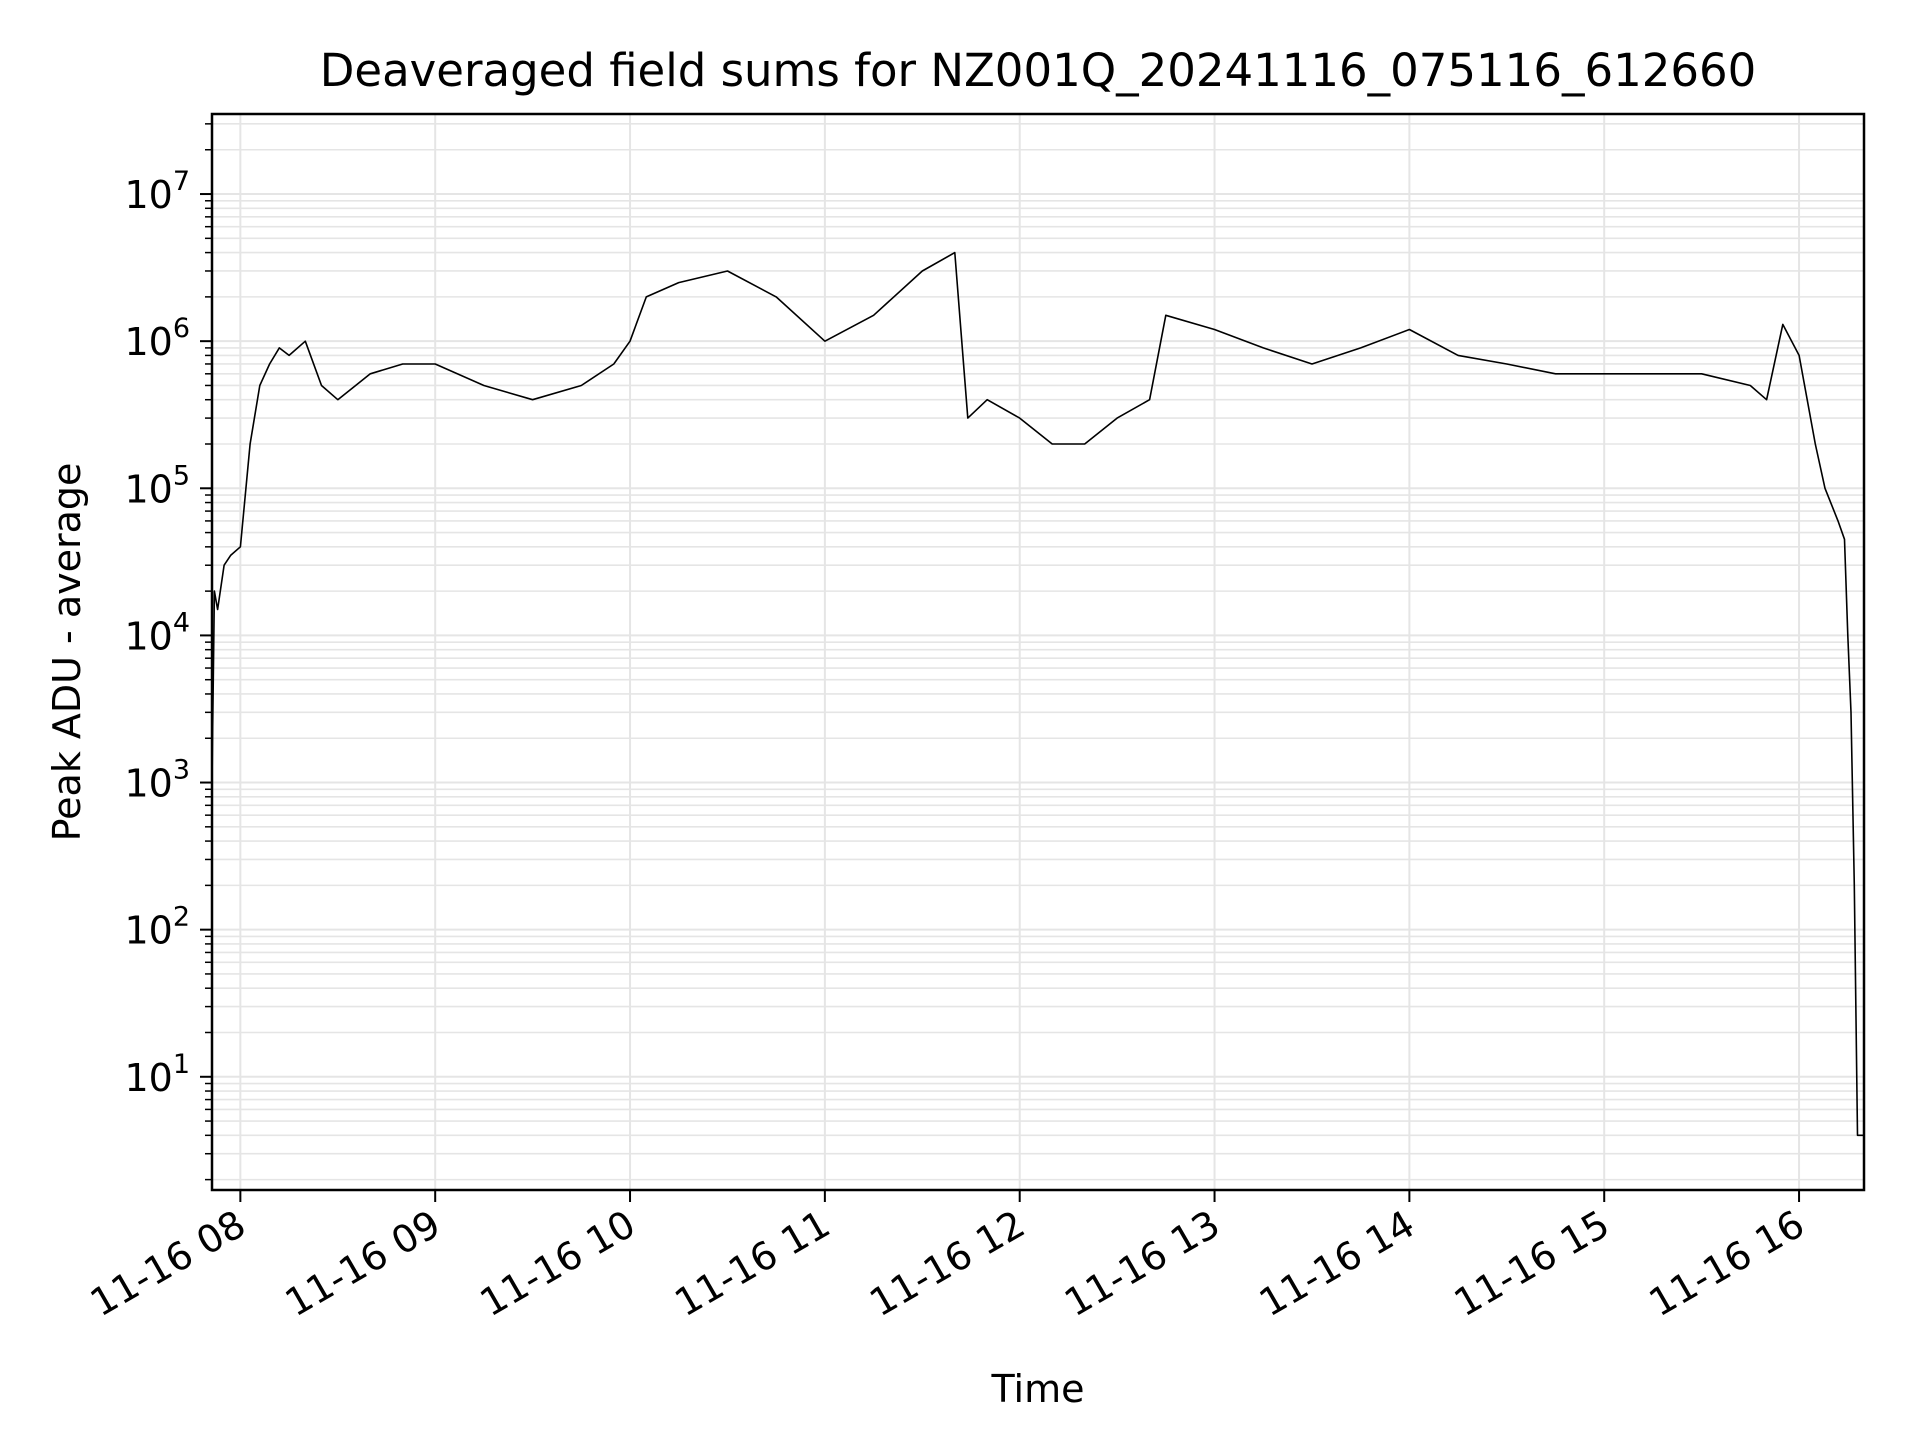  I want to click on y-tick-label: 10⁴, so click(157, 632).